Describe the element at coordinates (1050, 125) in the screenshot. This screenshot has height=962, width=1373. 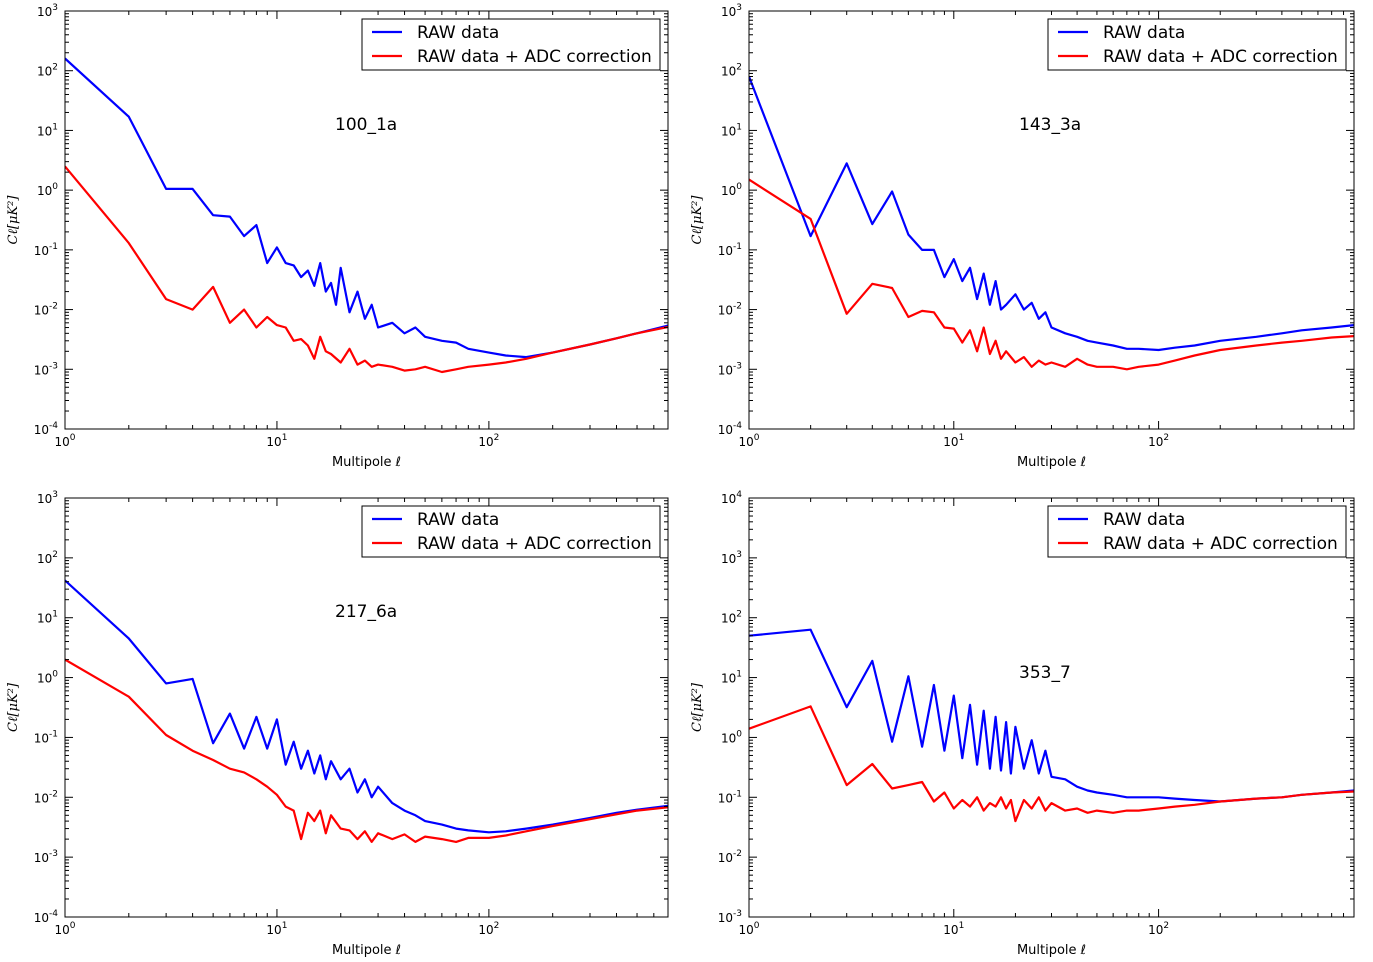
I see `detector-annotation: 143_3a` at that location.